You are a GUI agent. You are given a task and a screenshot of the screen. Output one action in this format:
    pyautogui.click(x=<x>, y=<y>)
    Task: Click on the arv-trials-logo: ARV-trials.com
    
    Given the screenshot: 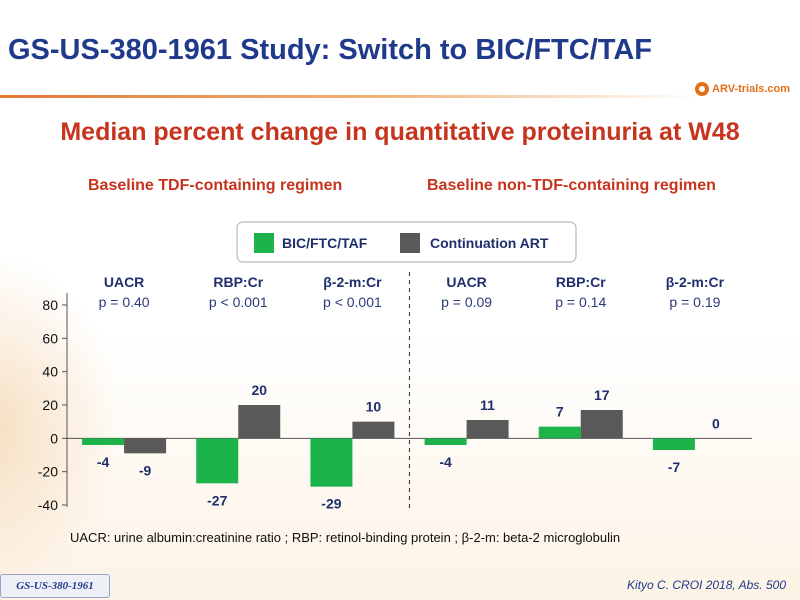 What is the action you would take?
    pyautogui.click(x=742, y=89)
    